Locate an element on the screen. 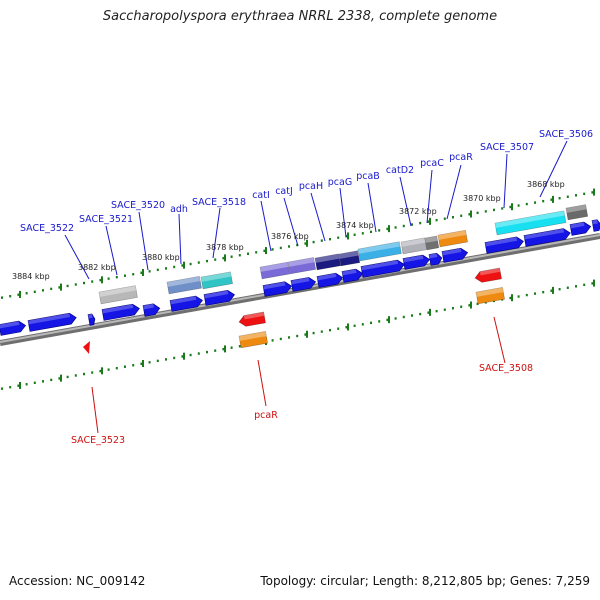 The height and width of the screenshot is (600, 600). forward-gene-label-10: pcaB is located at coordinates (368, 176).